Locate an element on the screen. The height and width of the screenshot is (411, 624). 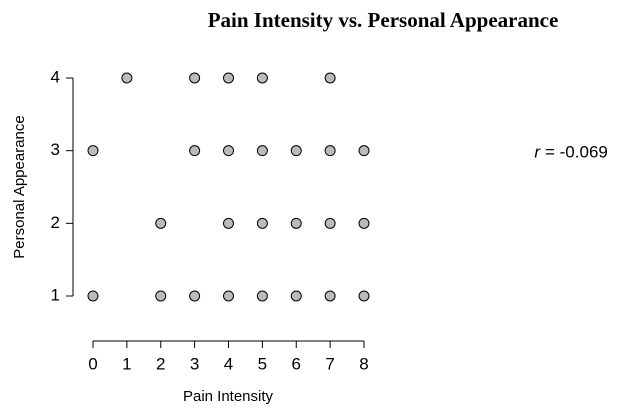
x-tick-label: 6 is located at coordinates (296, 363).